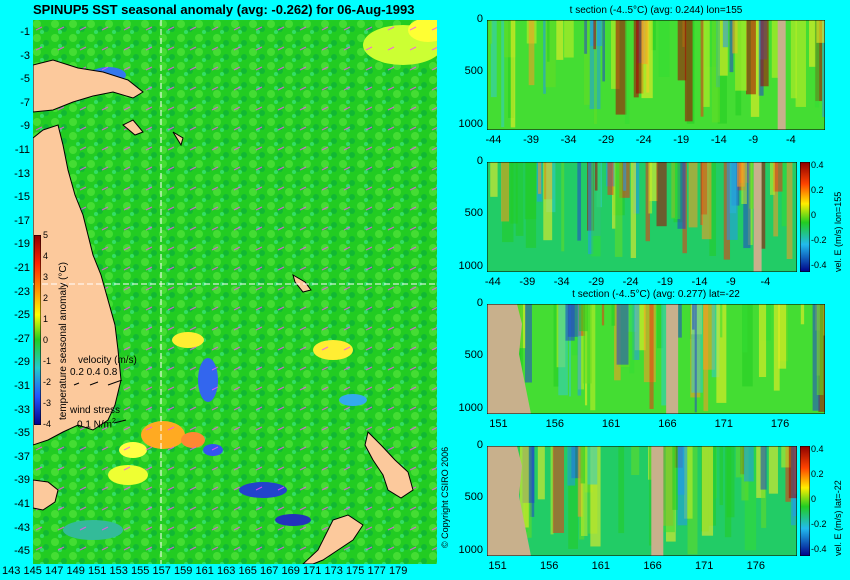 This screenshot has width=850, height=580. Describe the element at coordinates (290, 571) in the screenshot. I see `map-x-tick: 169` at that location.